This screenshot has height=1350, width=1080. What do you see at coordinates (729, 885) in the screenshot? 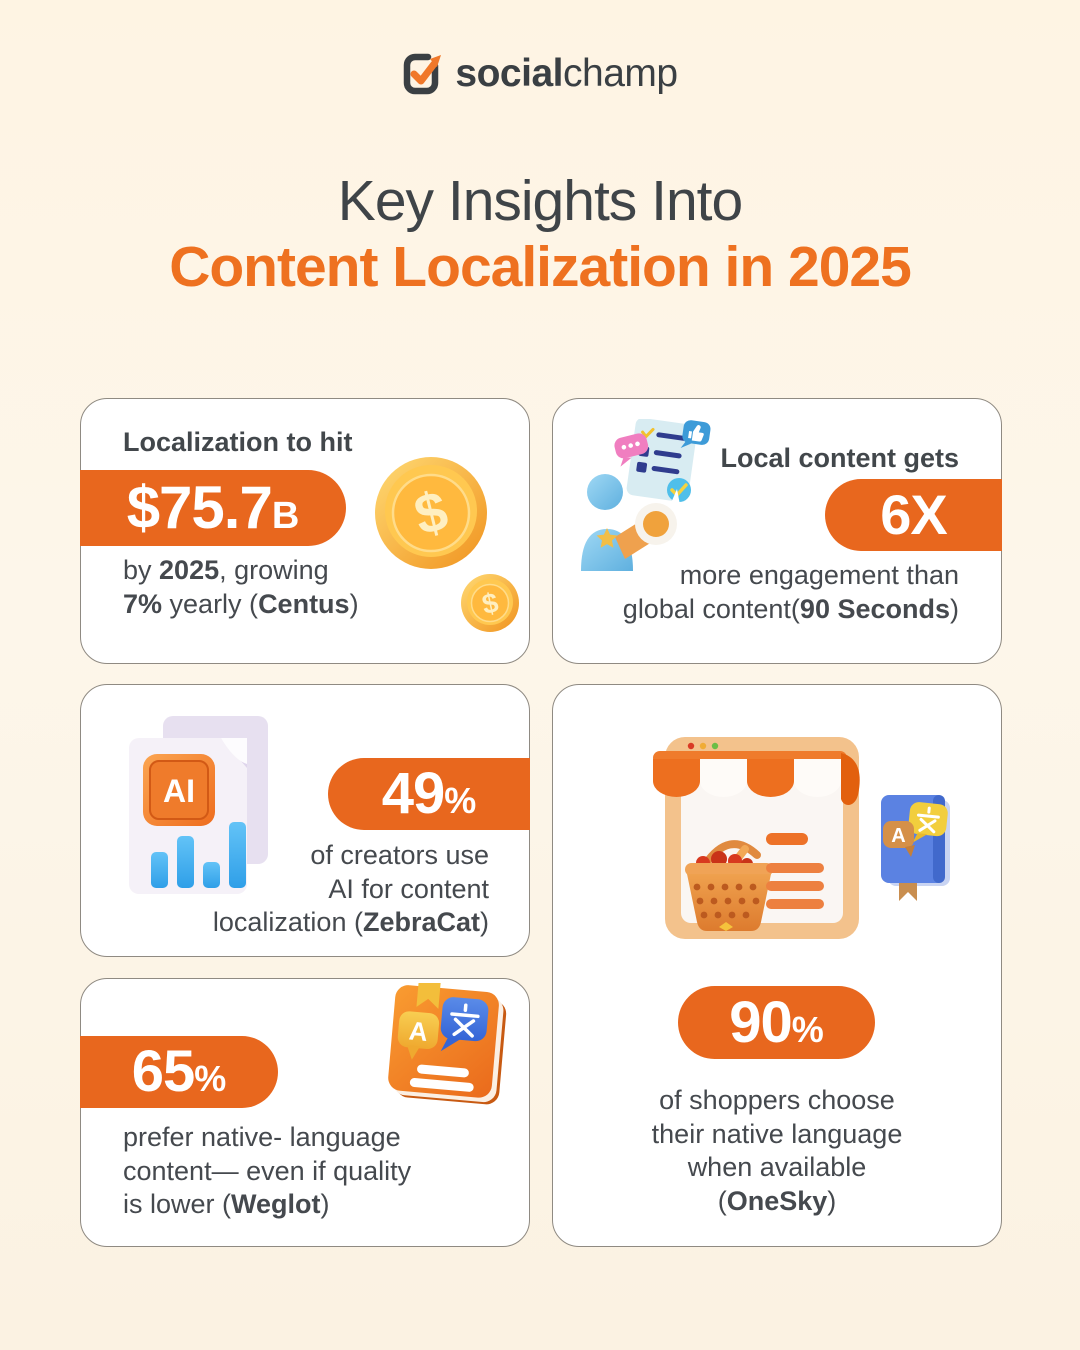
I see `shopping-basket-icon` at bounding box center [729, 885].